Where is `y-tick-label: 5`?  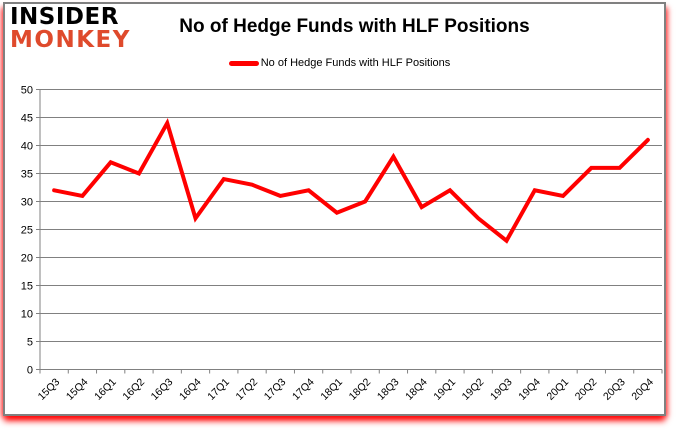
y-tick-label: 5 is located at coordinates (30, 343).